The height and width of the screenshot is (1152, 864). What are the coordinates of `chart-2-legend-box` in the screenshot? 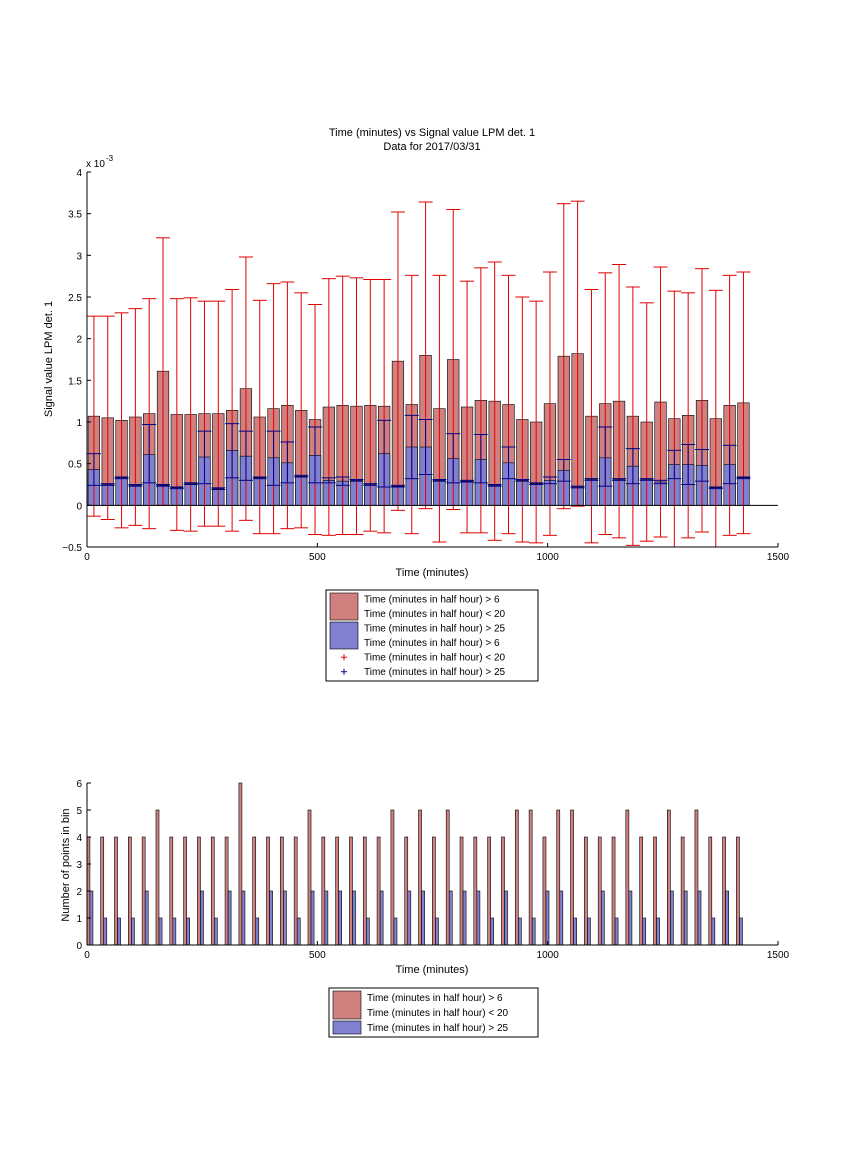 It's located at (433, 1012).